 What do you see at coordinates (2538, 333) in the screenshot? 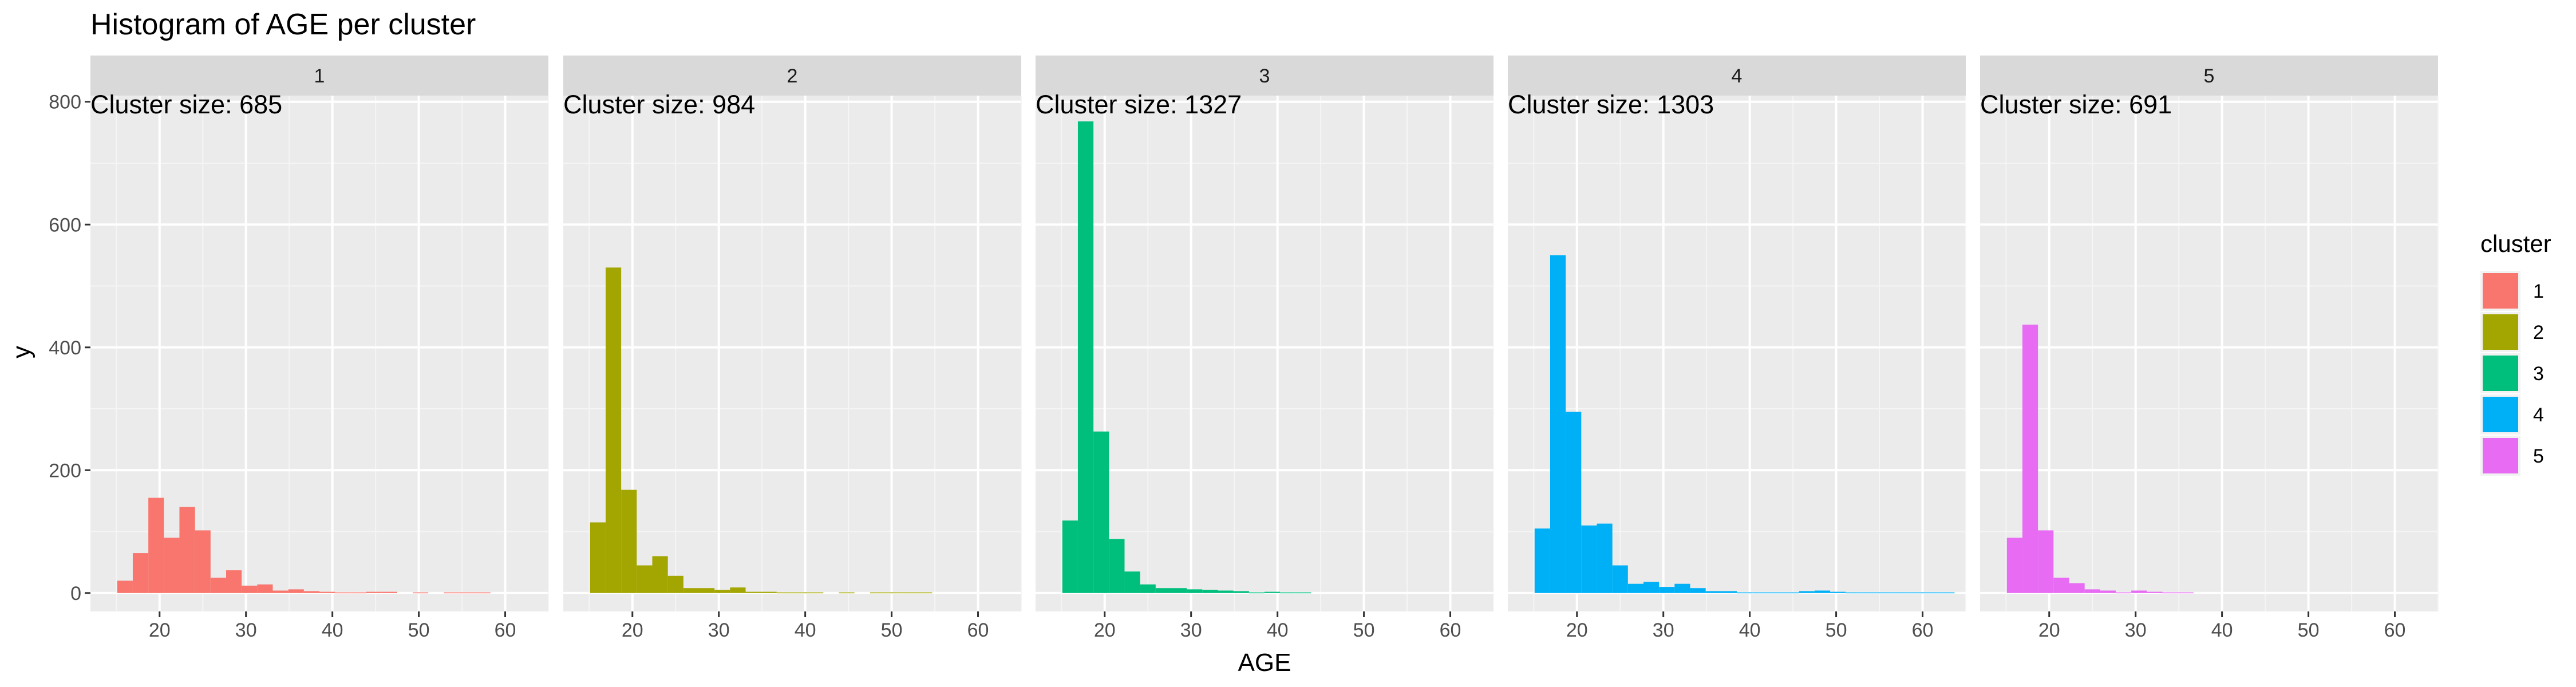
I see `legend-label: 2` at bounding box center [2538, 333].